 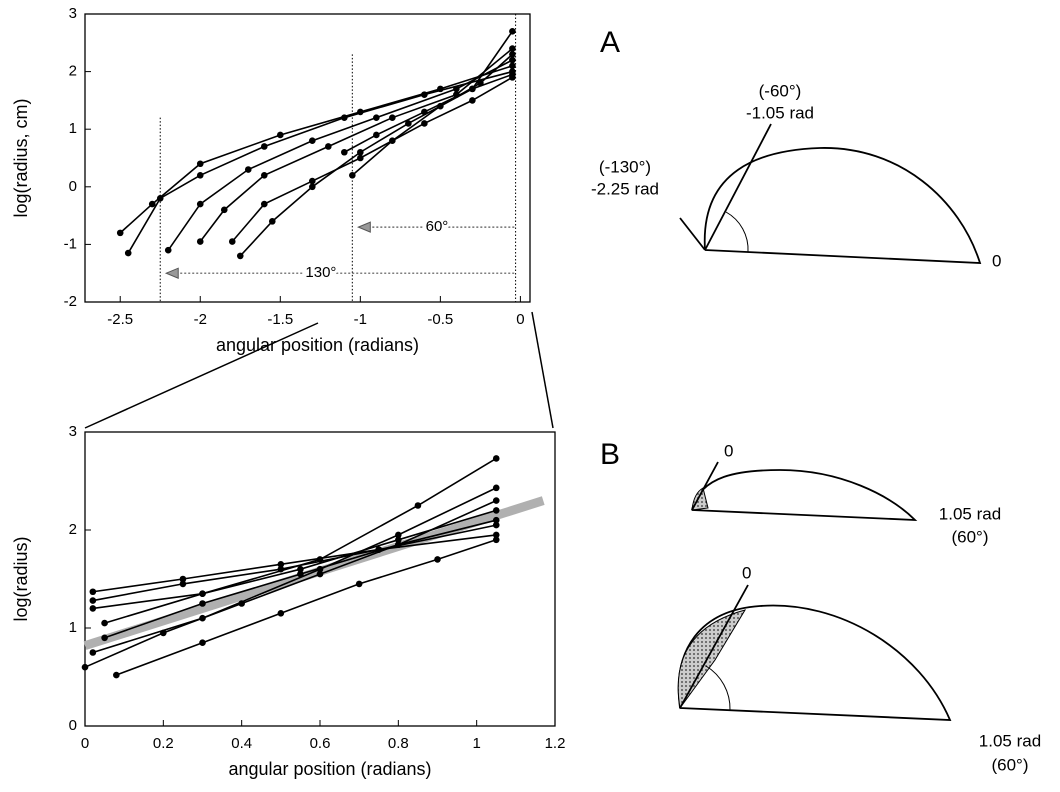 I want to click on x-tick-label: 0.8, so click(x=398, y=743).